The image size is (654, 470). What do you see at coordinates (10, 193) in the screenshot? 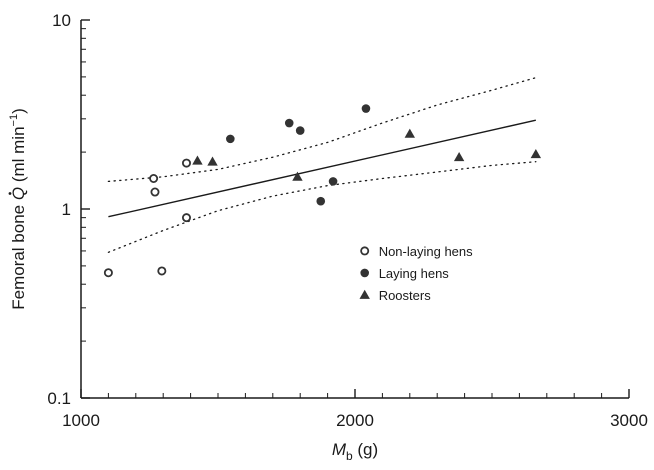
I see `y-axis-title-q-dot` at bounding box center [10, 193].